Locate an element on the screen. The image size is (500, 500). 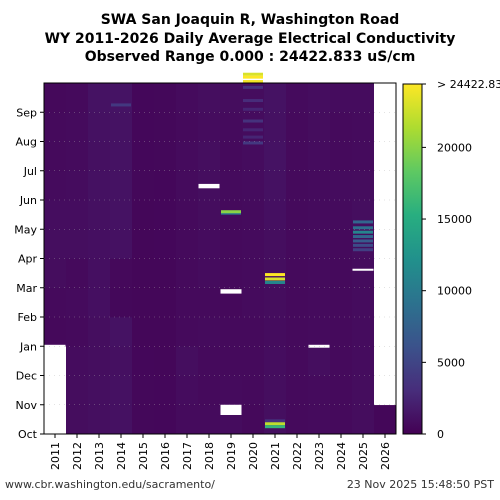
heatmap-cell-2011-Apr is located at coordinates (55, 244).